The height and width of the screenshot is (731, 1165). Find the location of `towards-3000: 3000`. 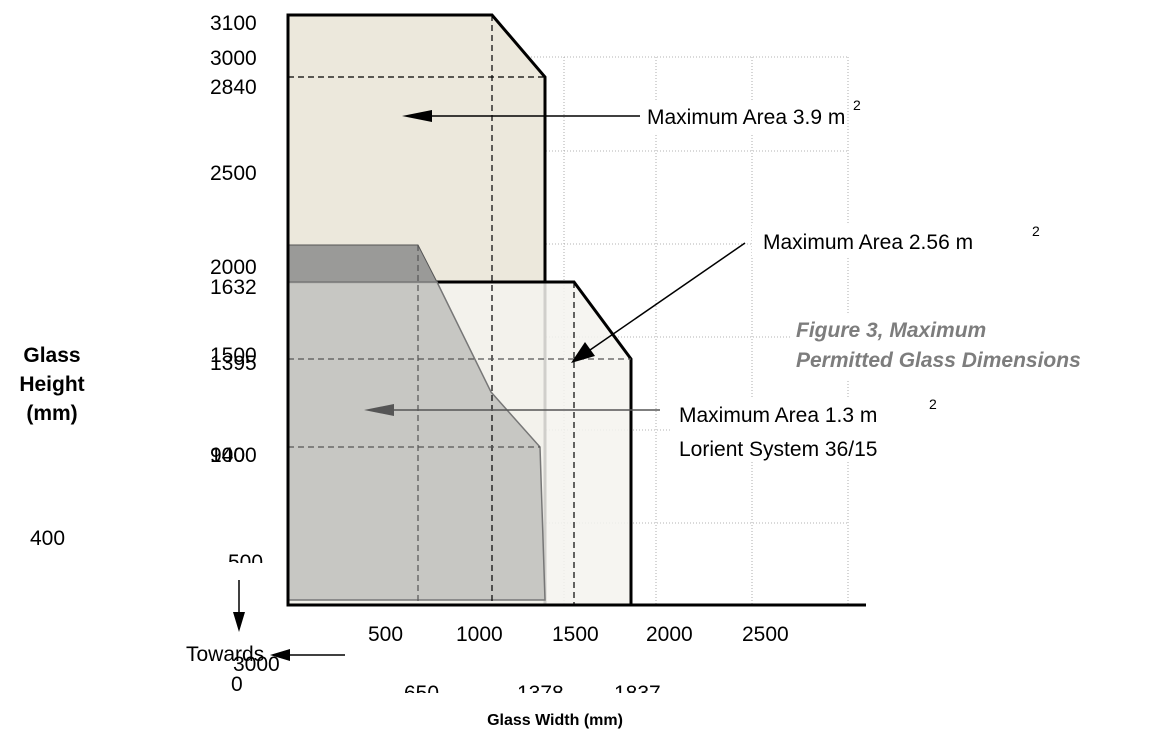

towards-3000: 3000 is located at coordinates (256, 664).